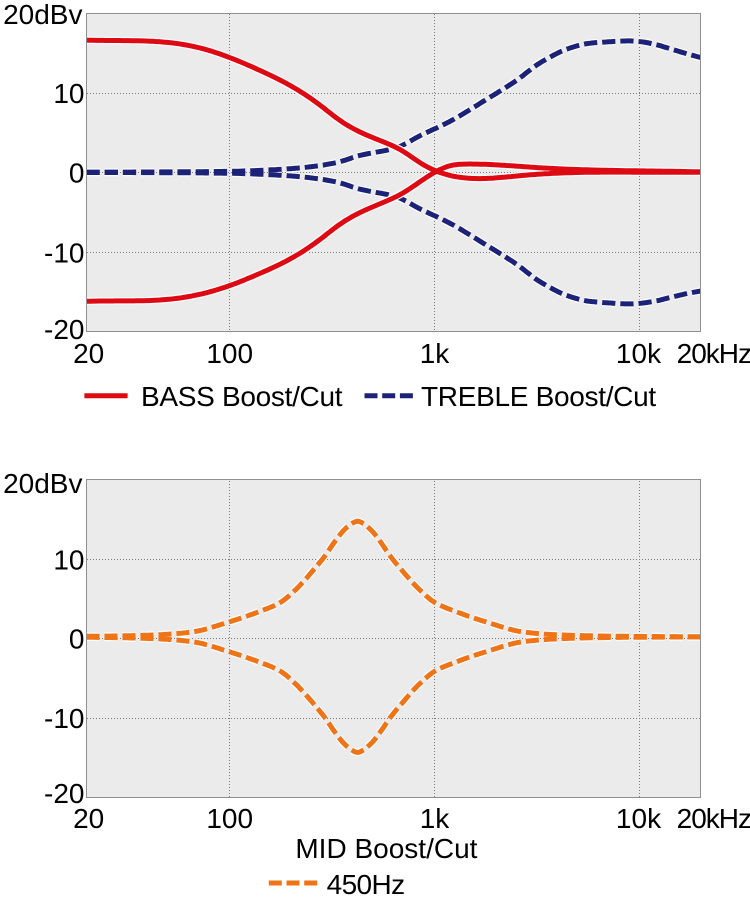 This screenshot has width=750, height=901. What do you see at coordinates (538, 396) in the screenshot?
I see `svg-text: TREBLE Boost/Cut` at bounding box center [538, 396].